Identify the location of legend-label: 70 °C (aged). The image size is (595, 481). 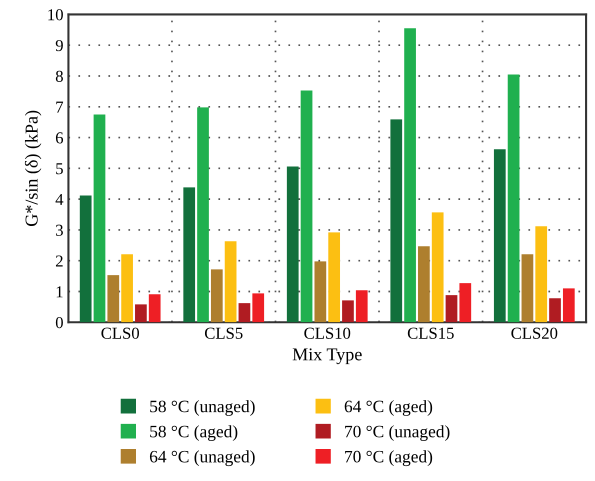
(388, 458).